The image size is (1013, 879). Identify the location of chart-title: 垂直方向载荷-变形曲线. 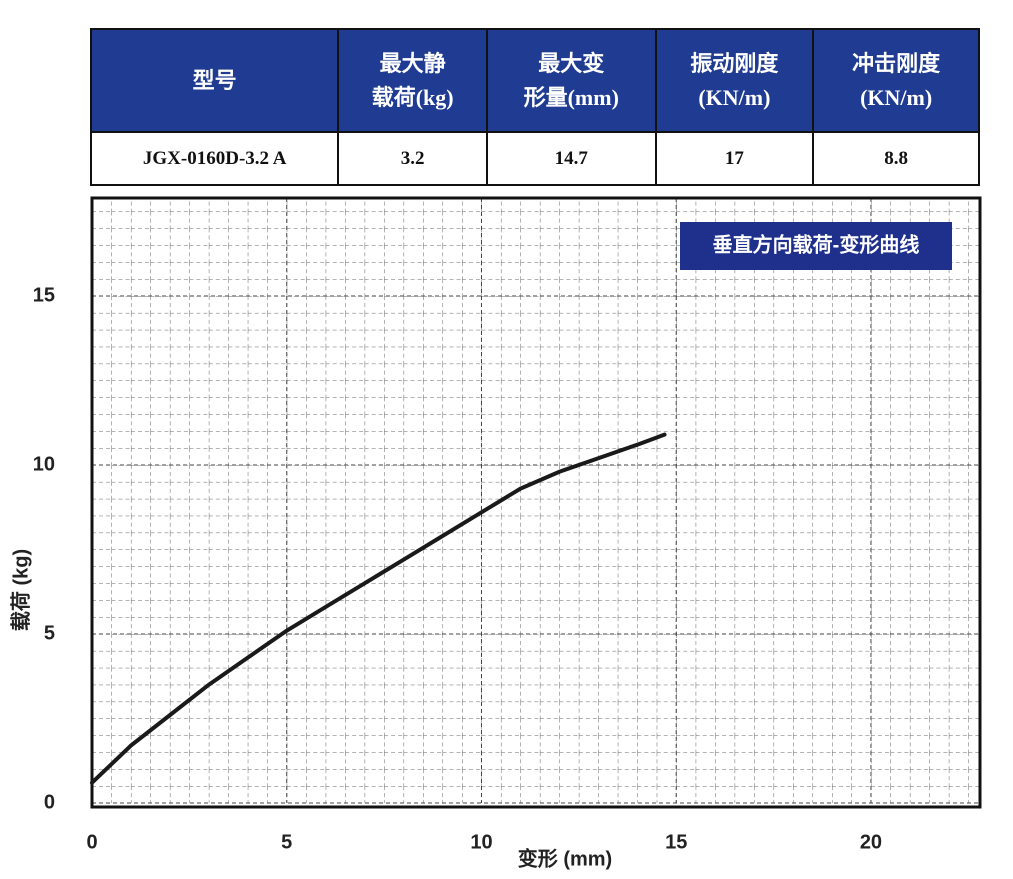
(816, 244).